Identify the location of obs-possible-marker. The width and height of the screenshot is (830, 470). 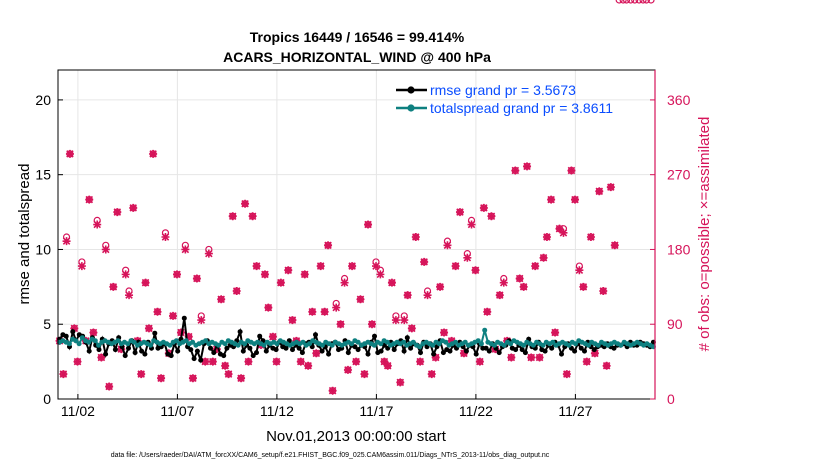
(619, 2).